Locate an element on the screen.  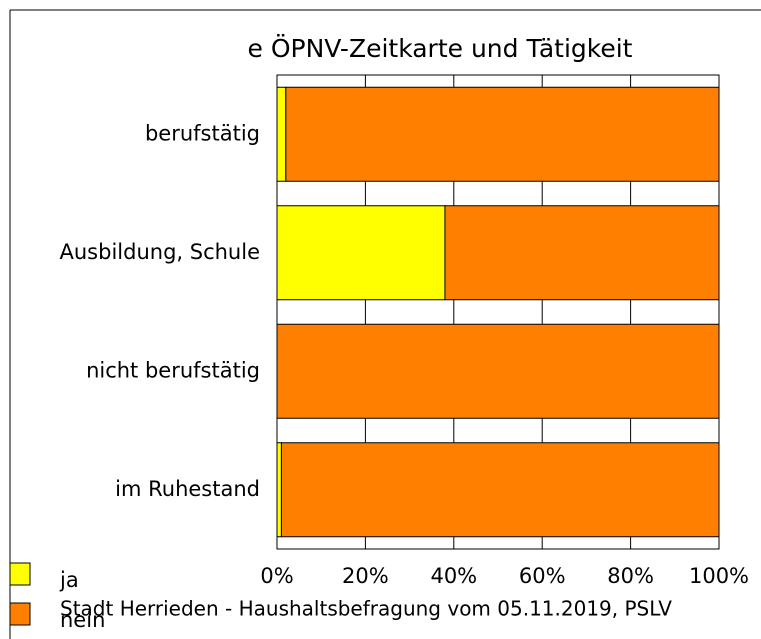
chart-title: e ÖPNV-Zeitkarte und Tätigkeit is located at coordinates (440, 48).